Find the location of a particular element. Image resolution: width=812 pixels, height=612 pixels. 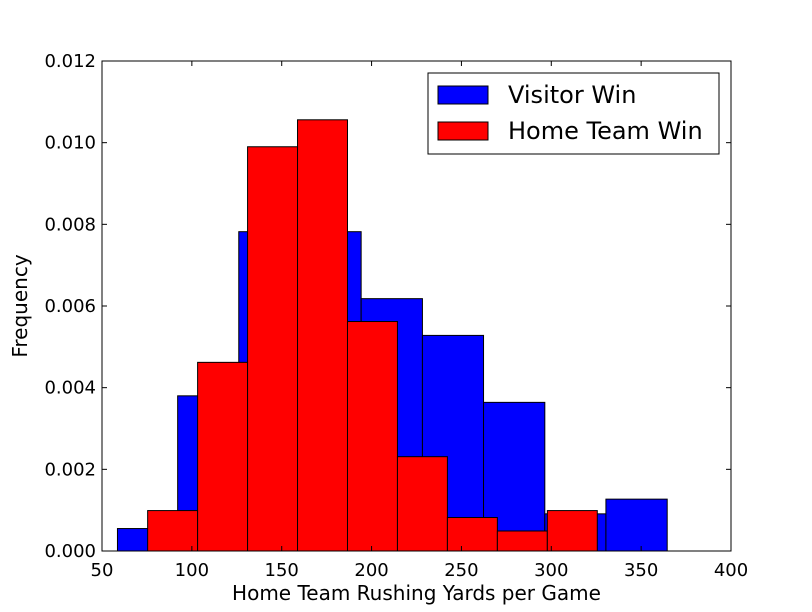

x-tick-label: 200 is located at coordinates (371, 570).